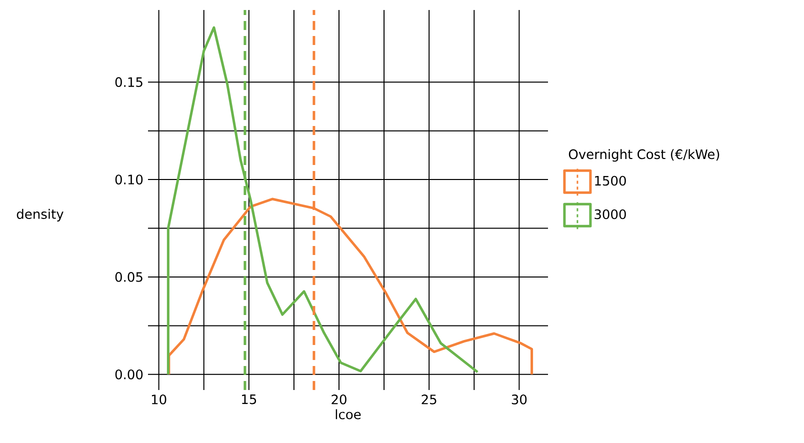 Image resolution: width=804 pixels, height=443 pixels. What do you see at coordinates (610, 214) in the screenshot?
I see `legend-label: 3000` at bounding box center [610, 214].